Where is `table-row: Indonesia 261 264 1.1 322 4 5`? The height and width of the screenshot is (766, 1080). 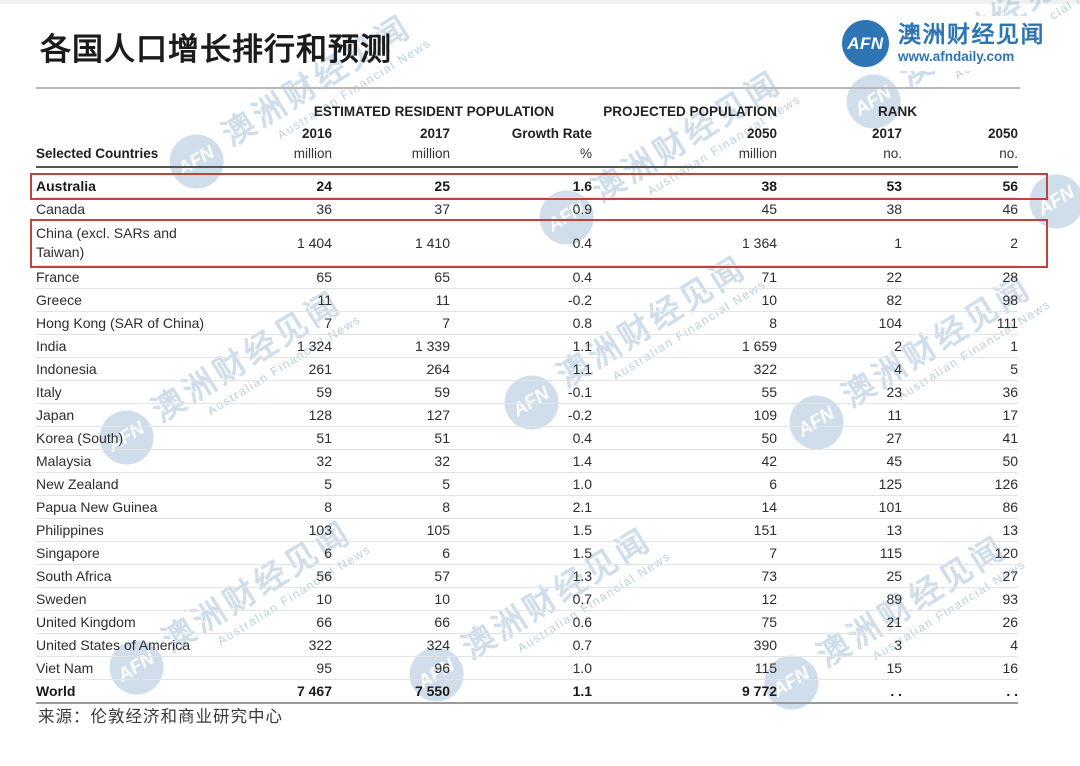
table-row: Indonesia 261 264 1.1 322 4 5 is located at coordinates (527, 369).